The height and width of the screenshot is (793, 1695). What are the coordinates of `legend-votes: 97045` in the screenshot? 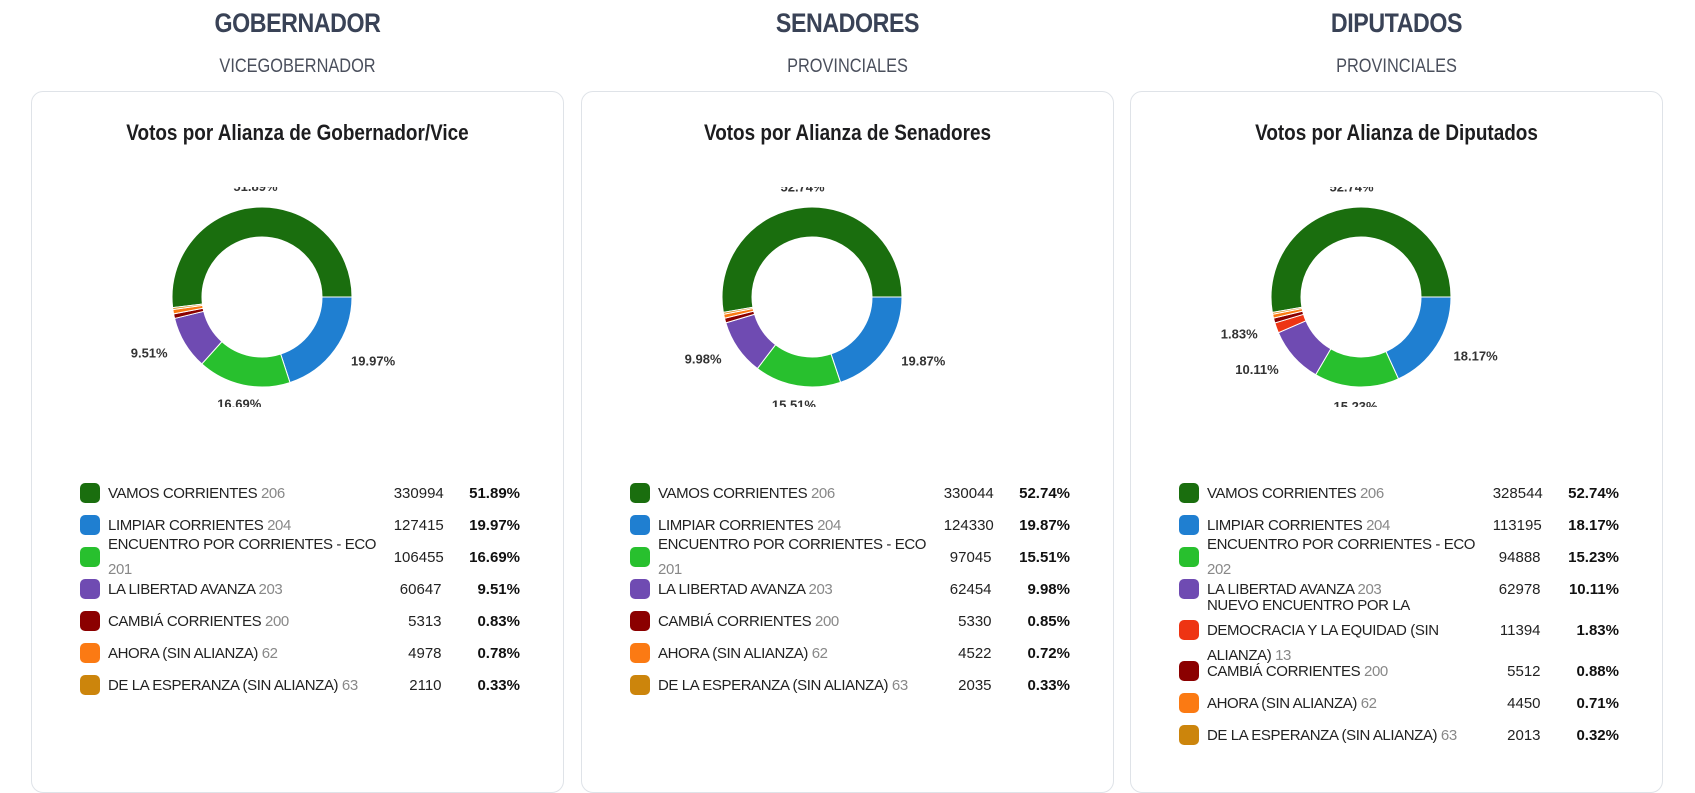 It's located at (970, 557).